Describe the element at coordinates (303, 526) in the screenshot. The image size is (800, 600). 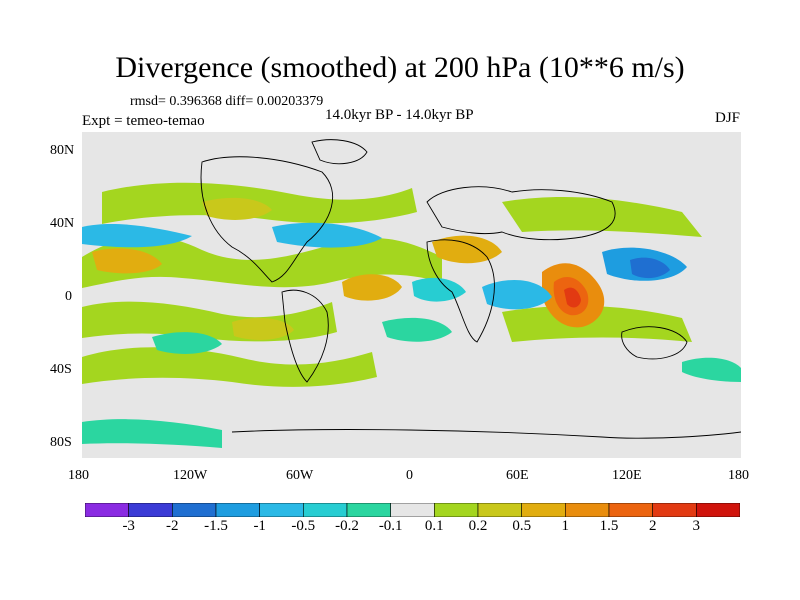
I see `colorbar-label: -0.5` at that location.